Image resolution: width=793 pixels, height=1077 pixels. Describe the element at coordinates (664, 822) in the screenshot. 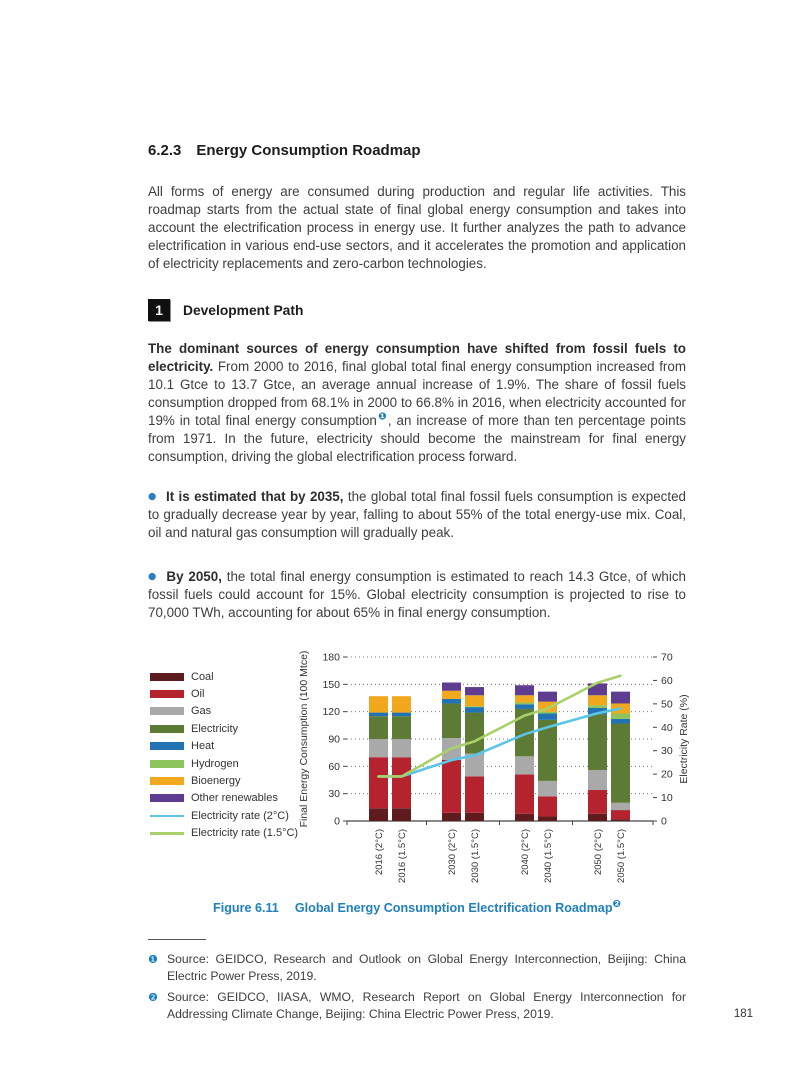

I see `right-axis-tick-label: 0` at that location.